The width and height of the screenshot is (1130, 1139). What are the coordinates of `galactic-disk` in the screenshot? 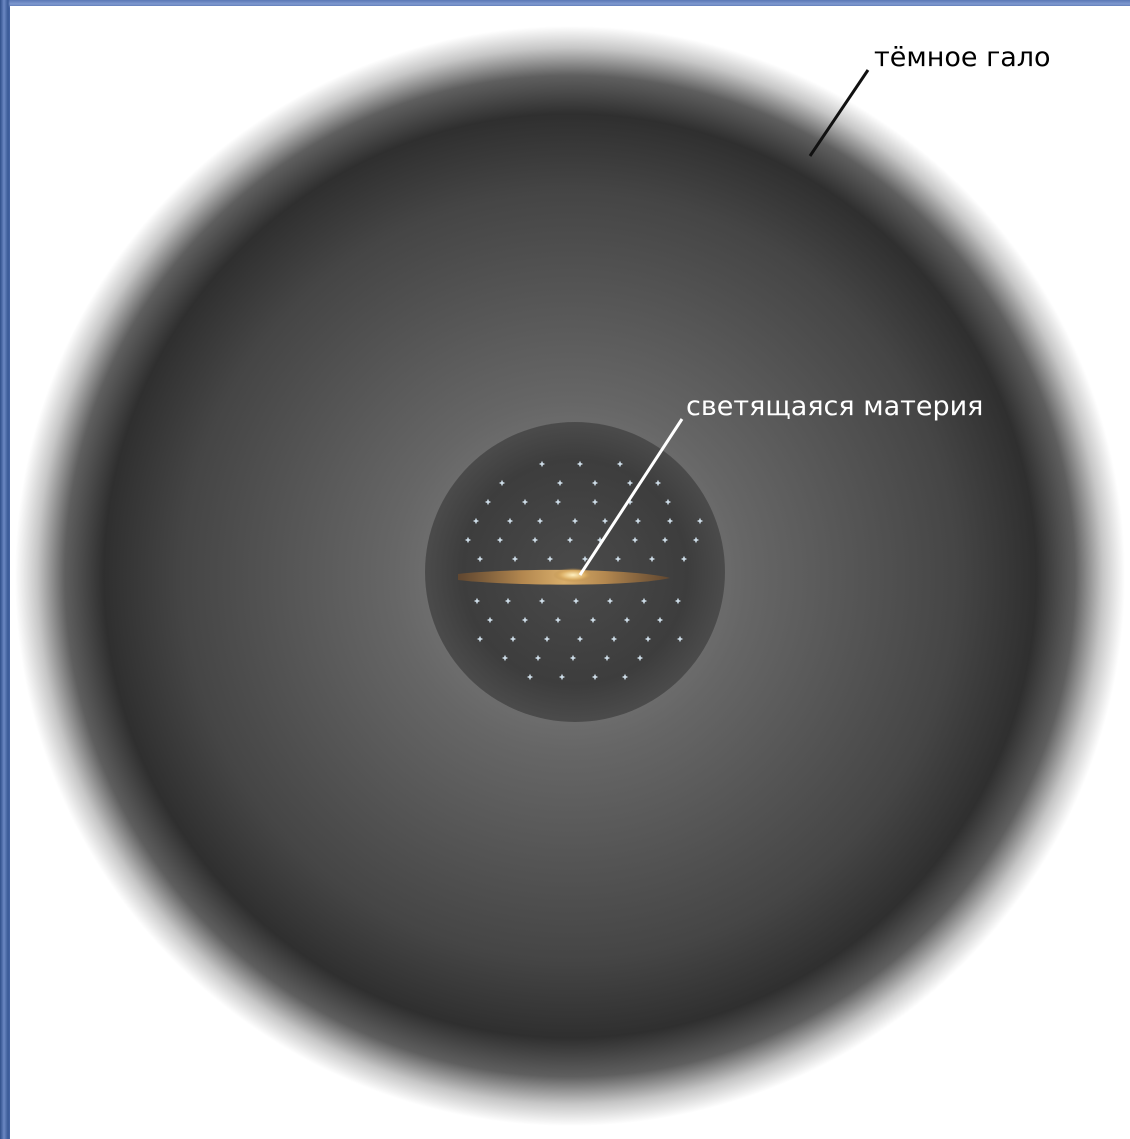 It's located at (564, 576).